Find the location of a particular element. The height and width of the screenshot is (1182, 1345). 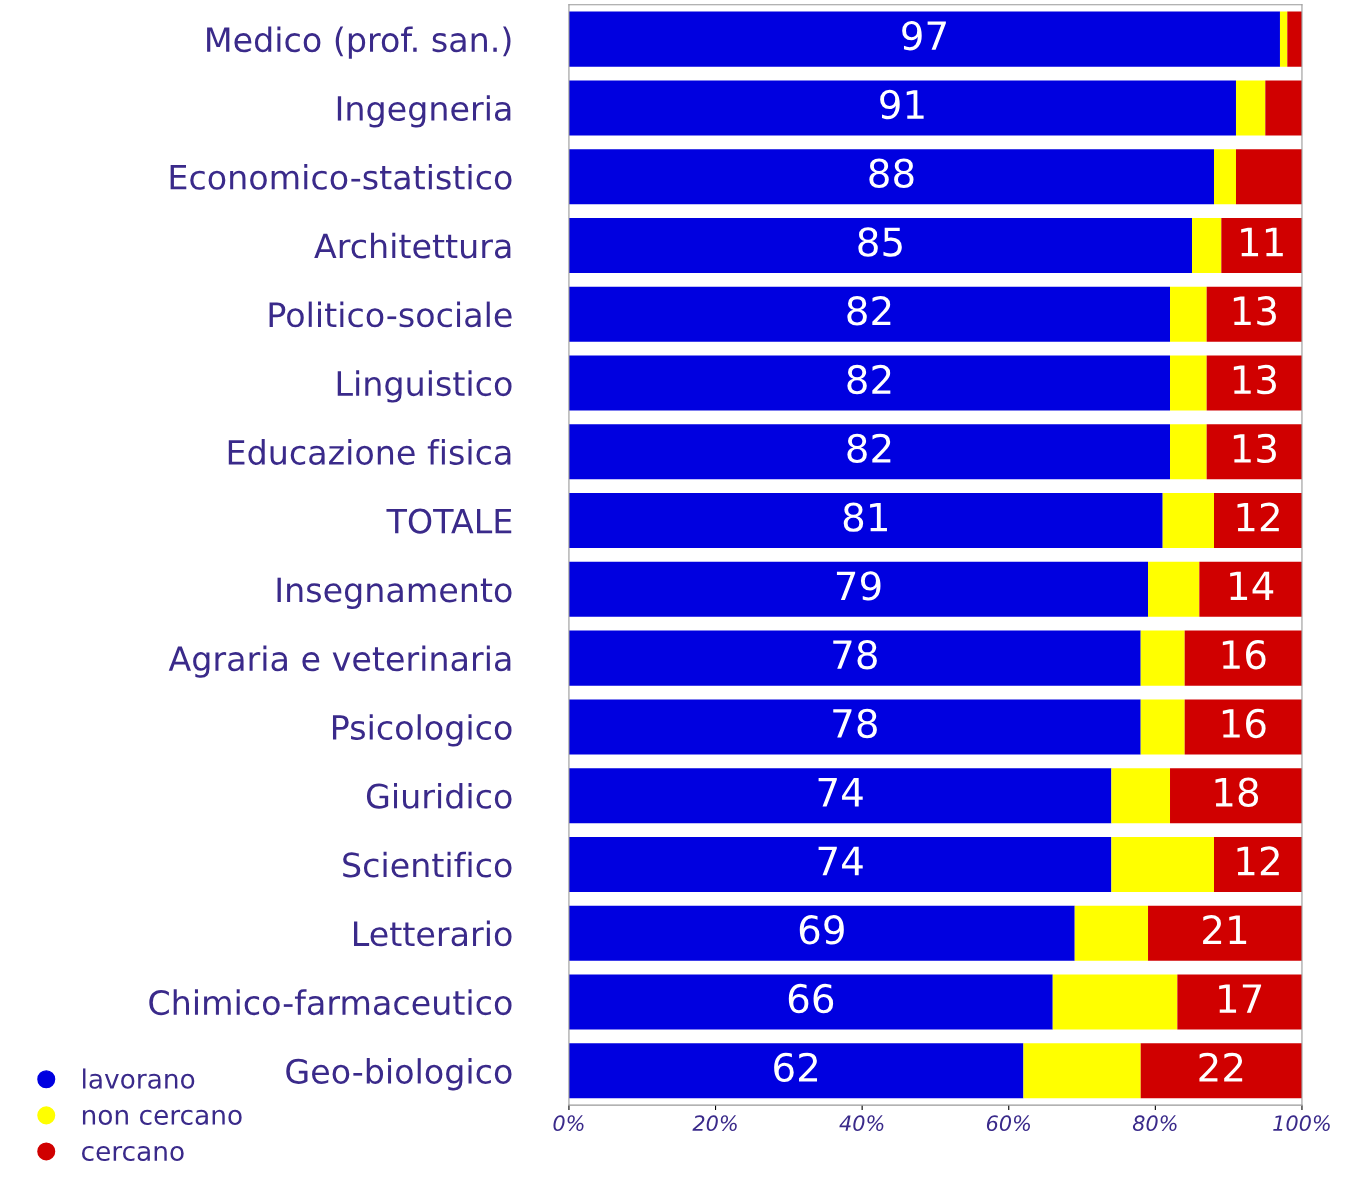

legend-label: non cercano is located at coordinates (162, 1117).